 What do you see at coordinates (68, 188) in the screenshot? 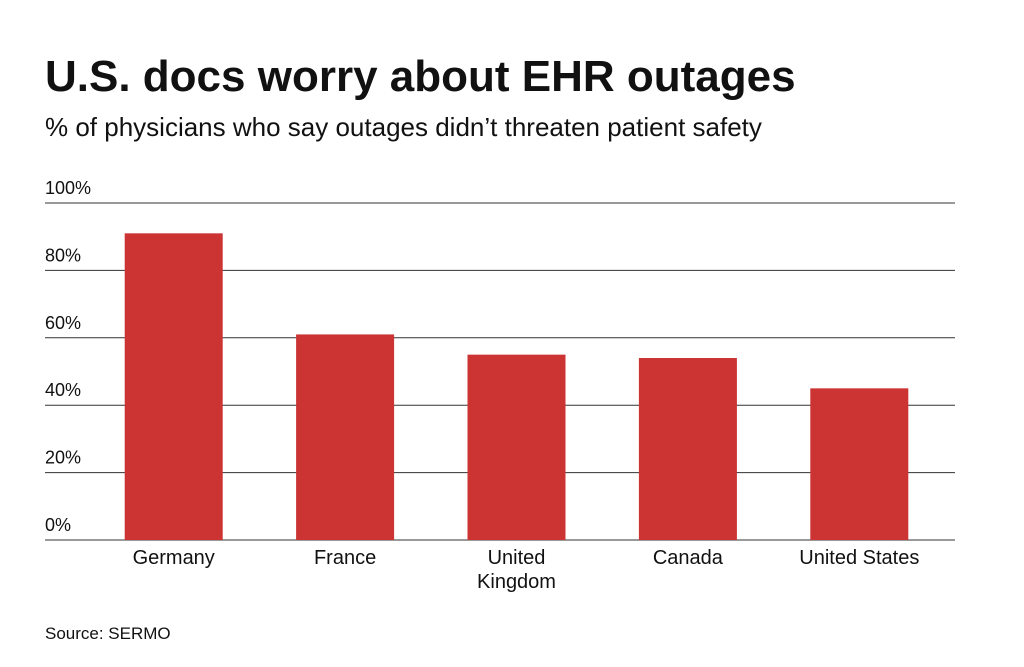
I see `y-tick-label: 100%` at bounding box center [68, 188].